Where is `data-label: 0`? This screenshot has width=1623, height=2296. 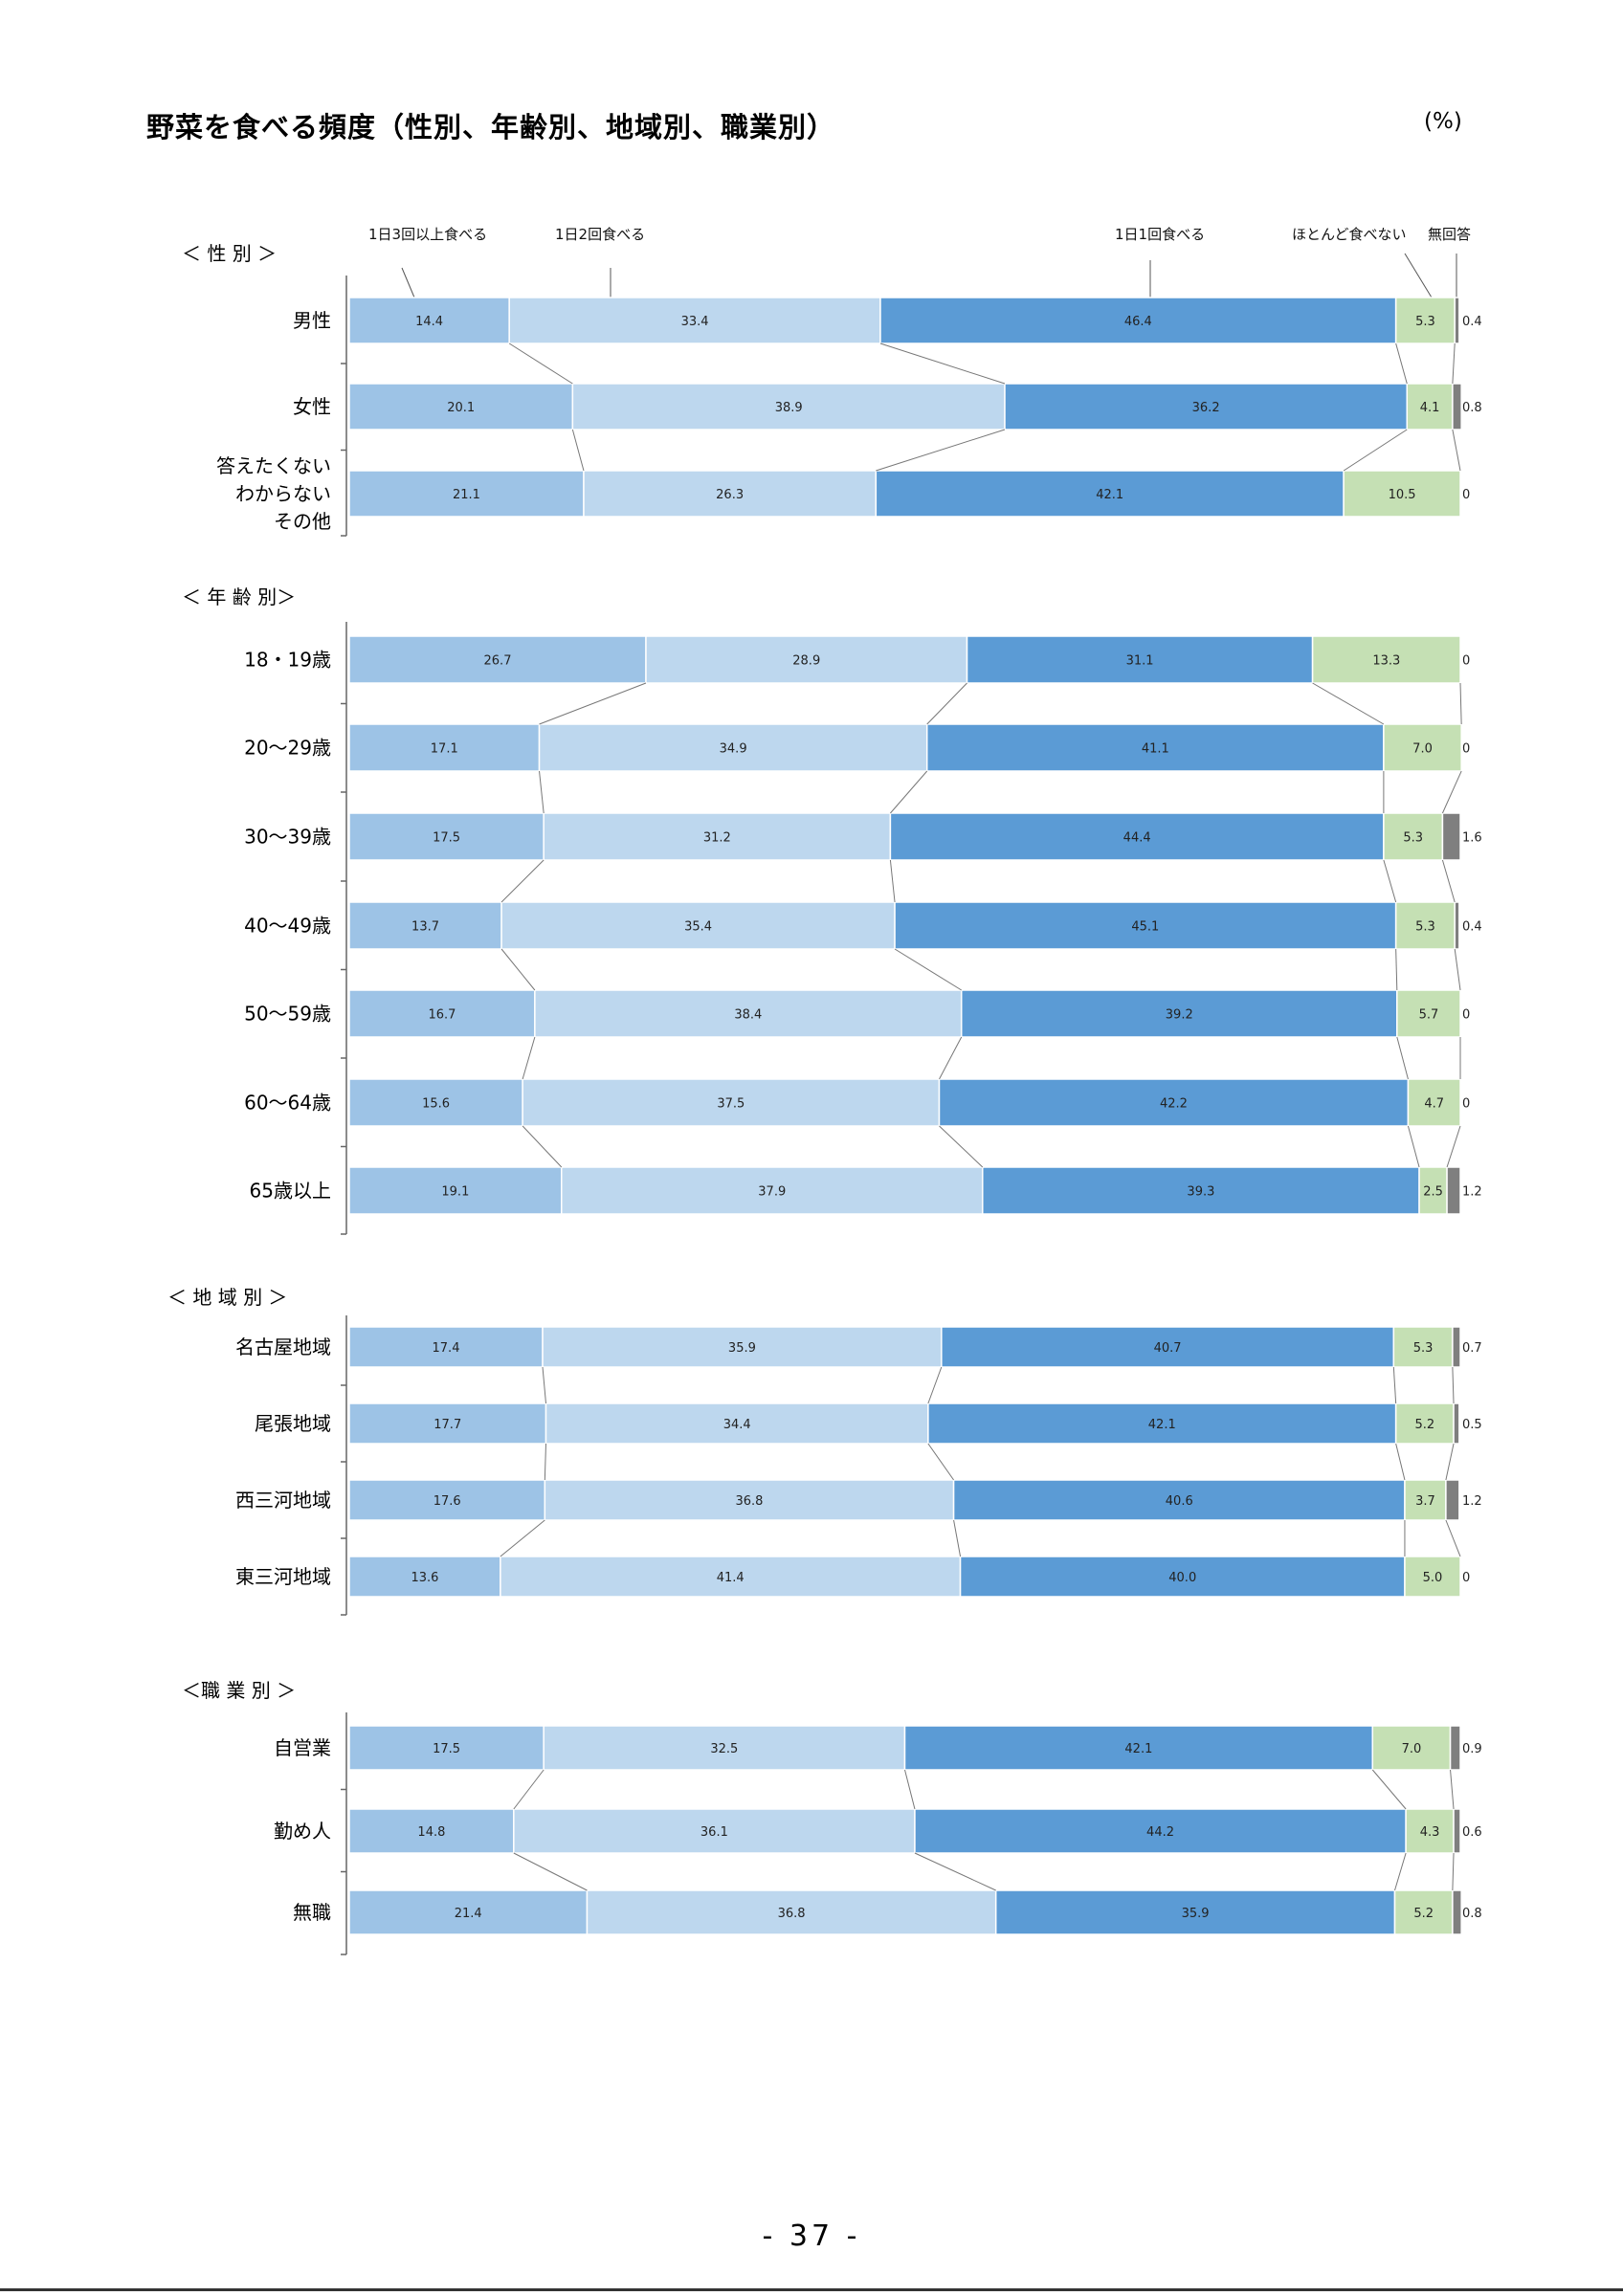 data-label: 0 is located at coordinates (1466, 495).